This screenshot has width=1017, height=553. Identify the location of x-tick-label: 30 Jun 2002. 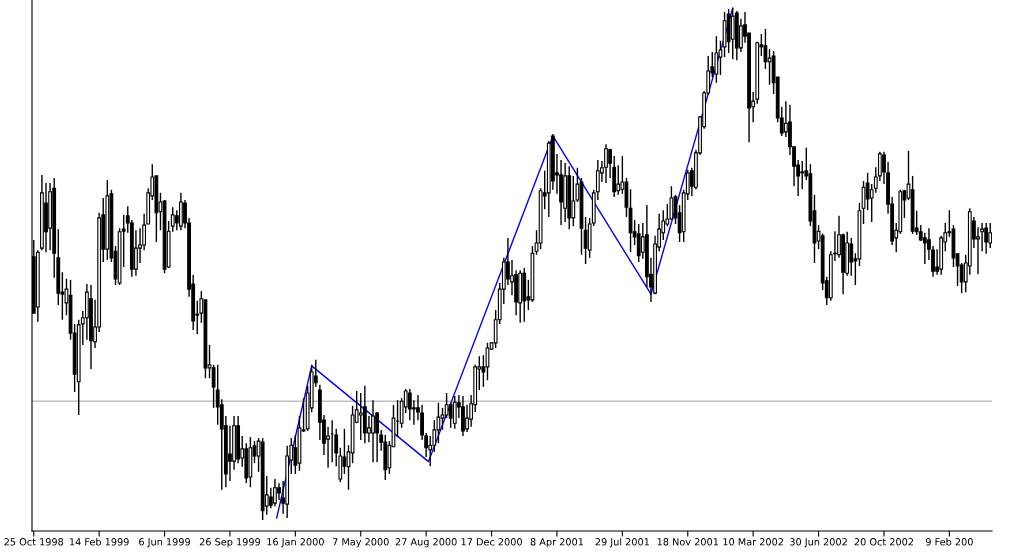
(818, 543).